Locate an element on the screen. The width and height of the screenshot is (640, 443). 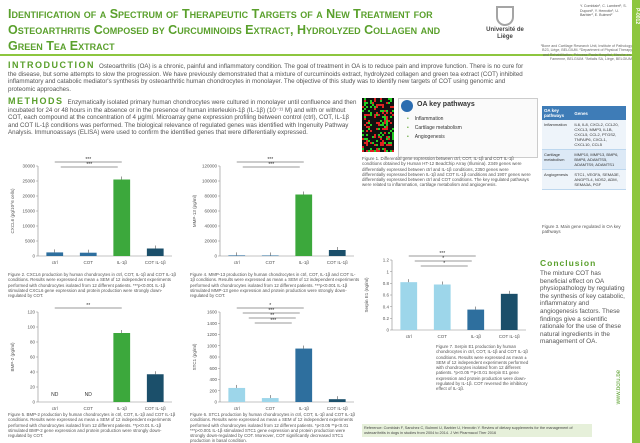
y-tick-label: 80000 is located at coordinates (210, 196).